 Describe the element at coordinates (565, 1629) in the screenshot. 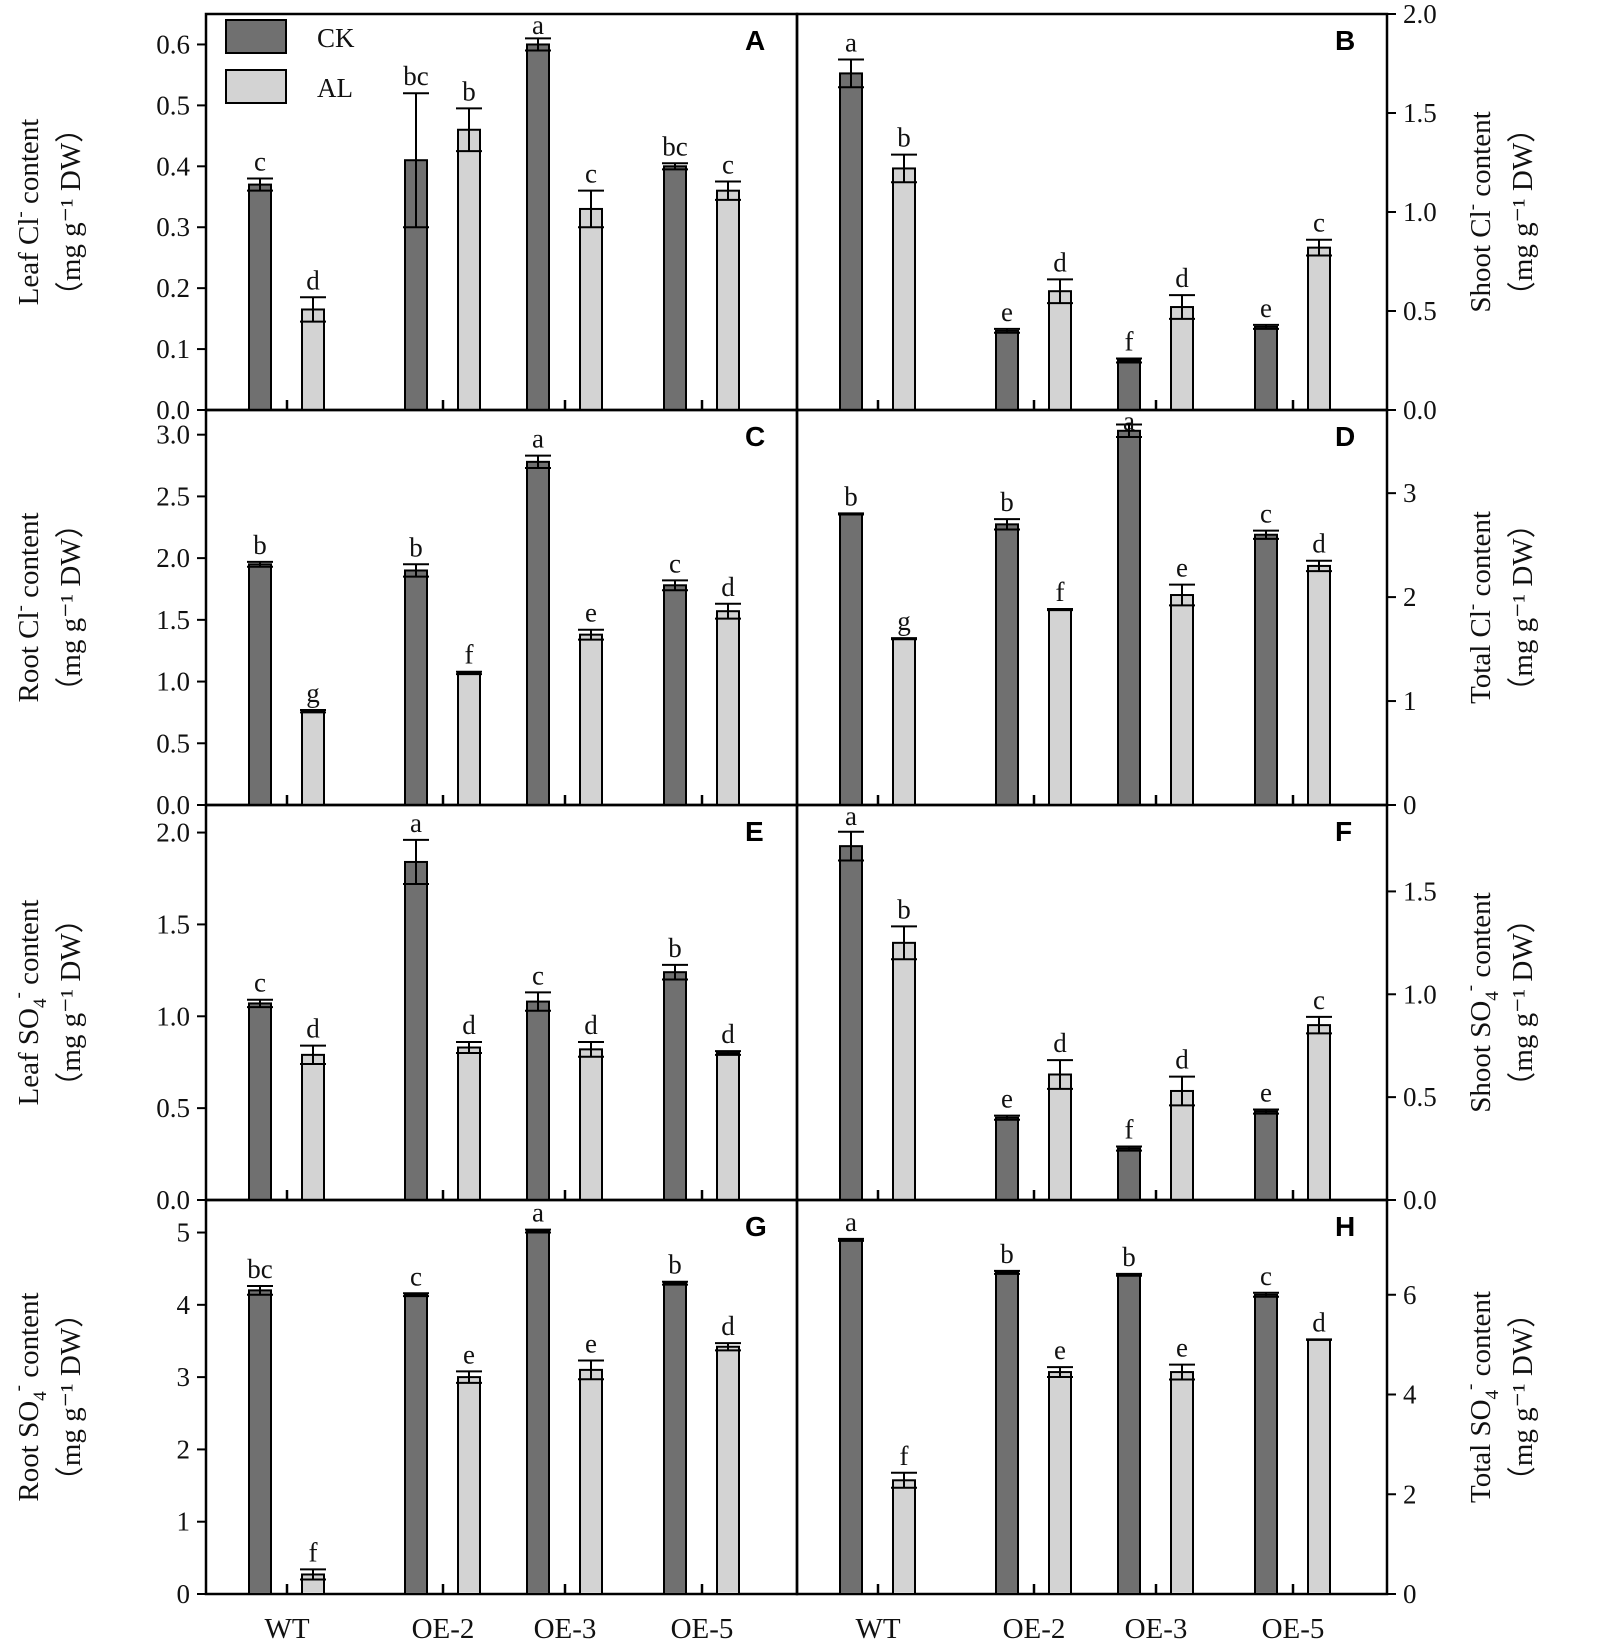

I see `x-category-label: OE-3` at that location.